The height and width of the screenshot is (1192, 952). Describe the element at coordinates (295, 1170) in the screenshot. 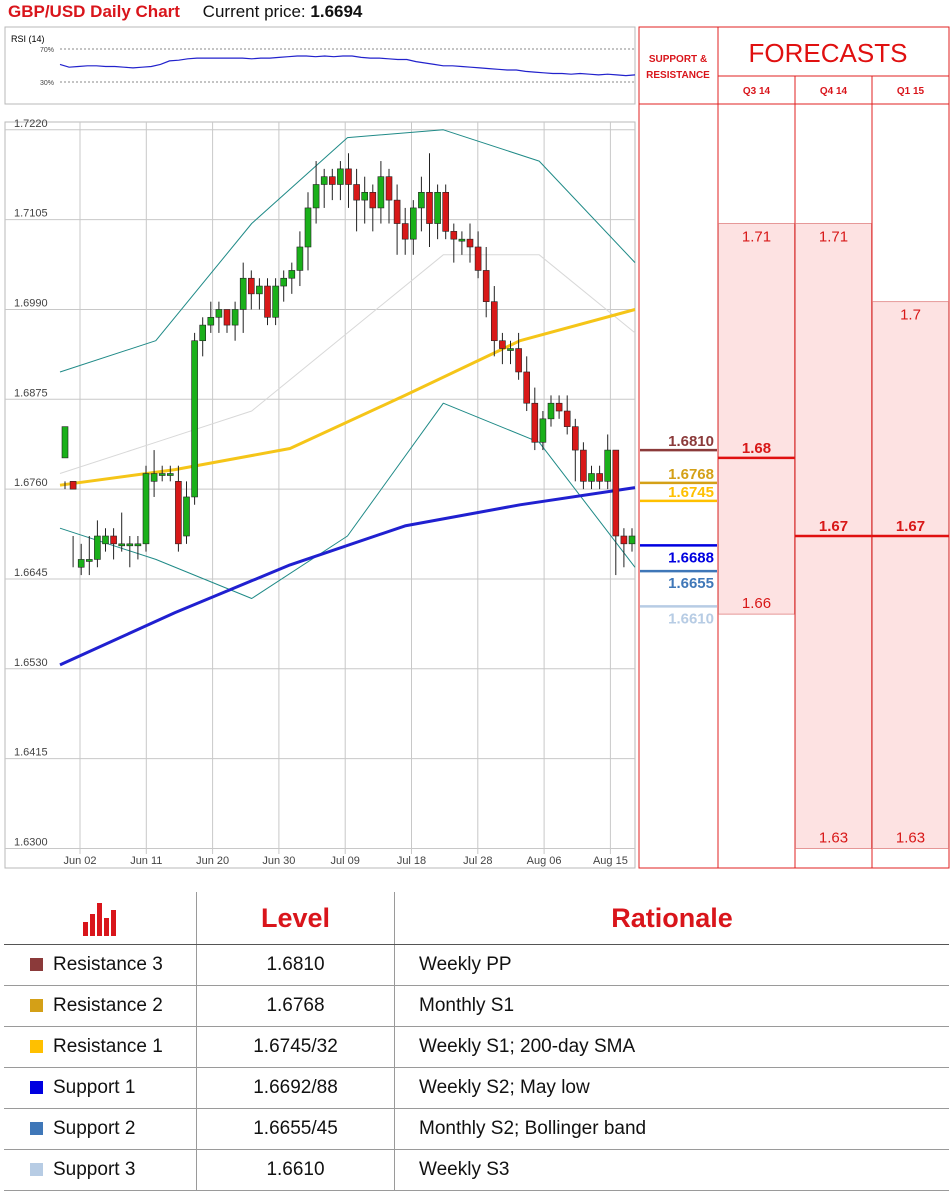

I see `level-value: 1.6610` at that location.